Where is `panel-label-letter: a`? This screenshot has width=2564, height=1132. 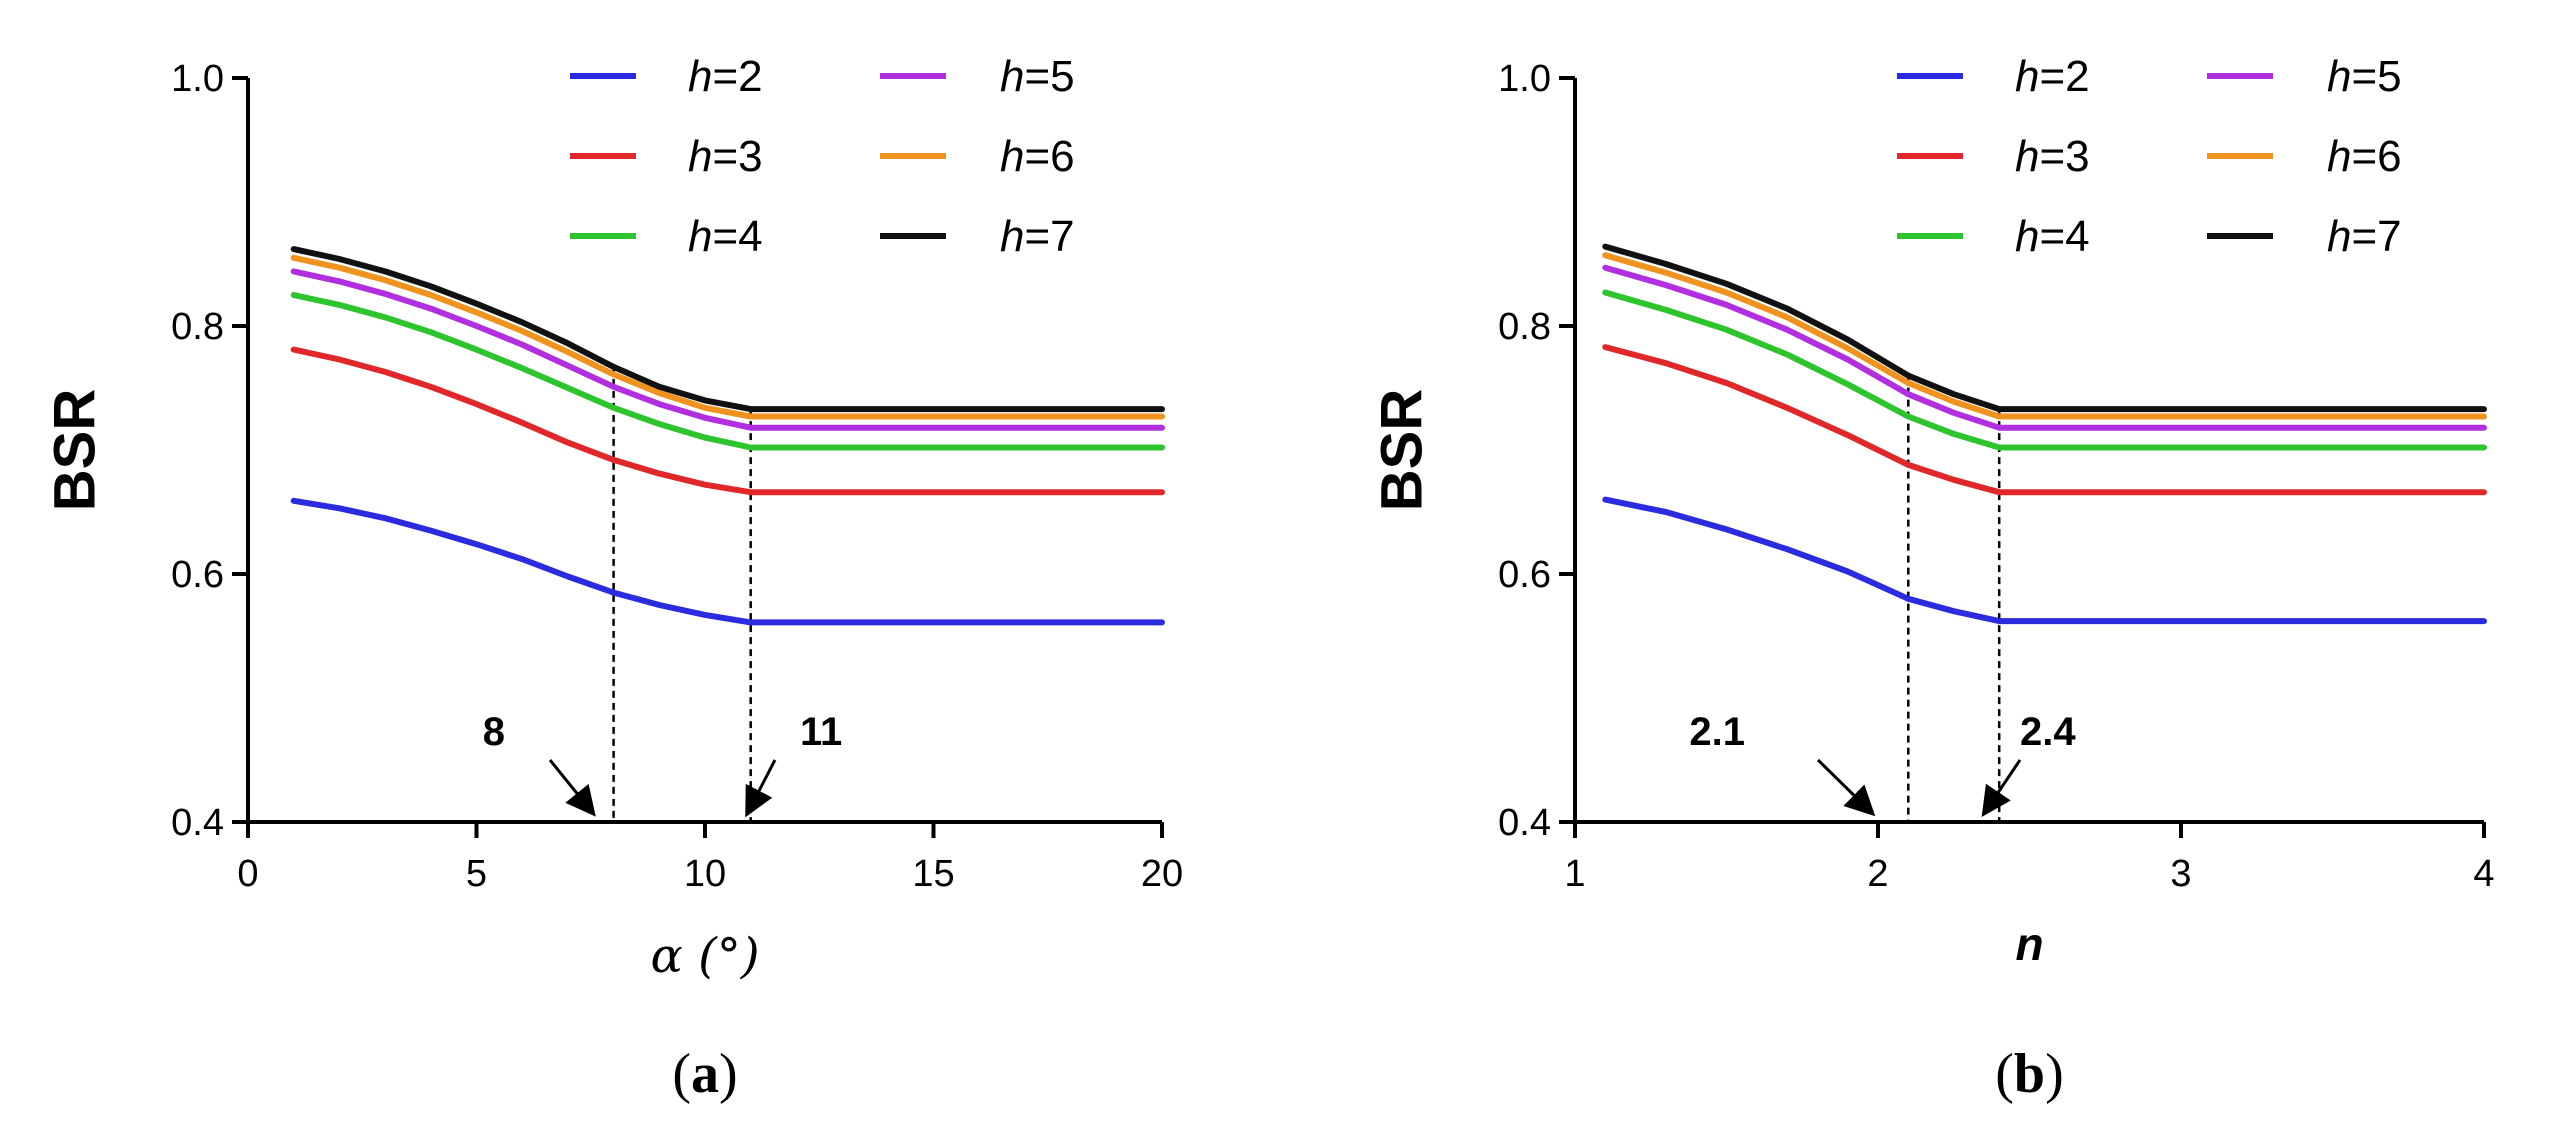 panel-label-letter: a is located at coordinates (705, 1074).